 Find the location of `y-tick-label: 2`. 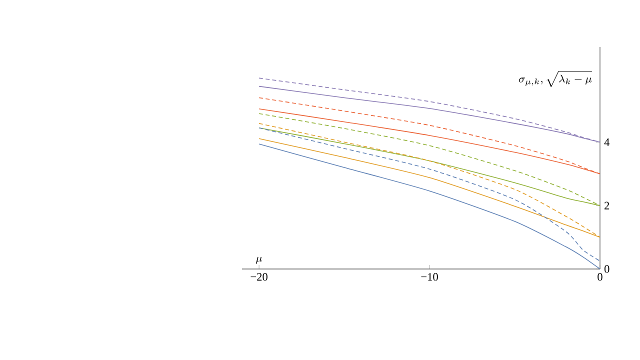

y-tick-label: 2 is located at coordinates (607, 206).